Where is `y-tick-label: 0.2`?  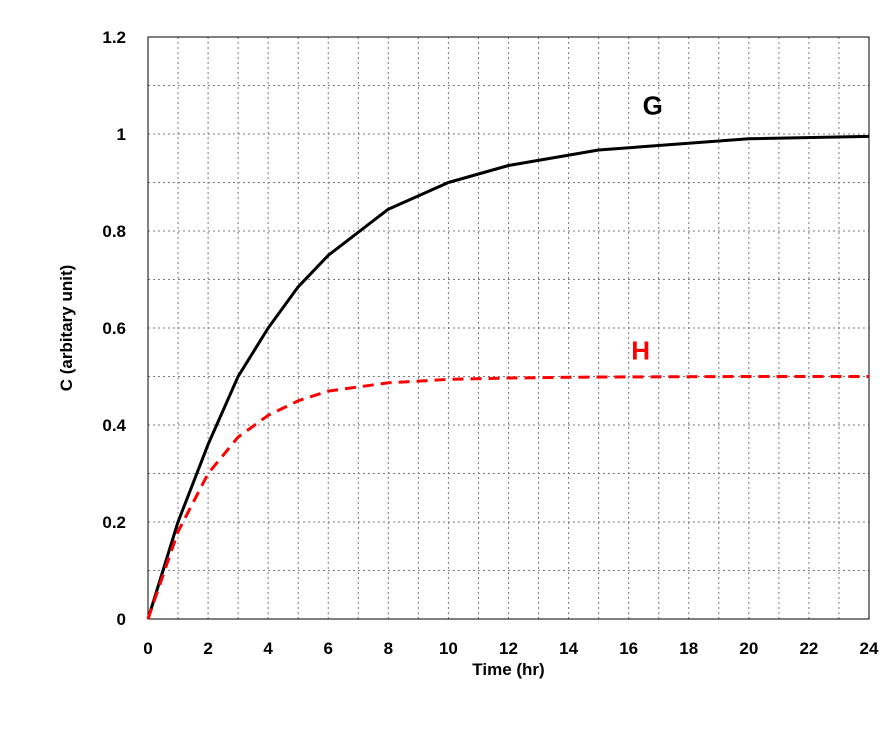 y-tick-label: 0.2 is located at coordinates (114, 522).